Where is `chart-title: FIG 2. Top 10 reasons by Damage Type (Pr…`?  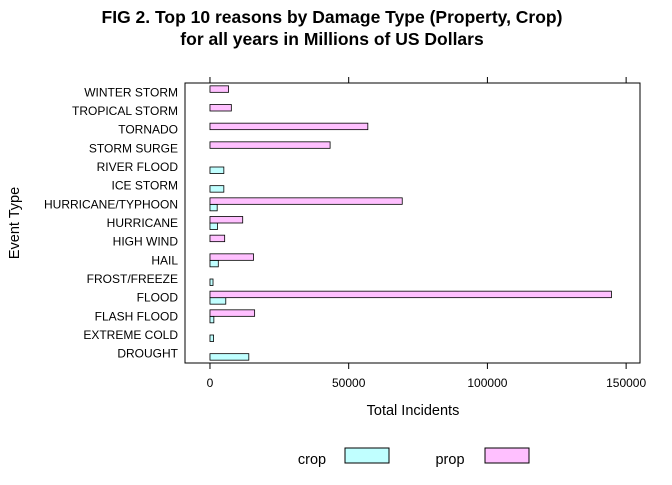
chart-title: FIG 2. Top 10 reasons by Damage Type (Pr… is located at coordinates (332, 17).